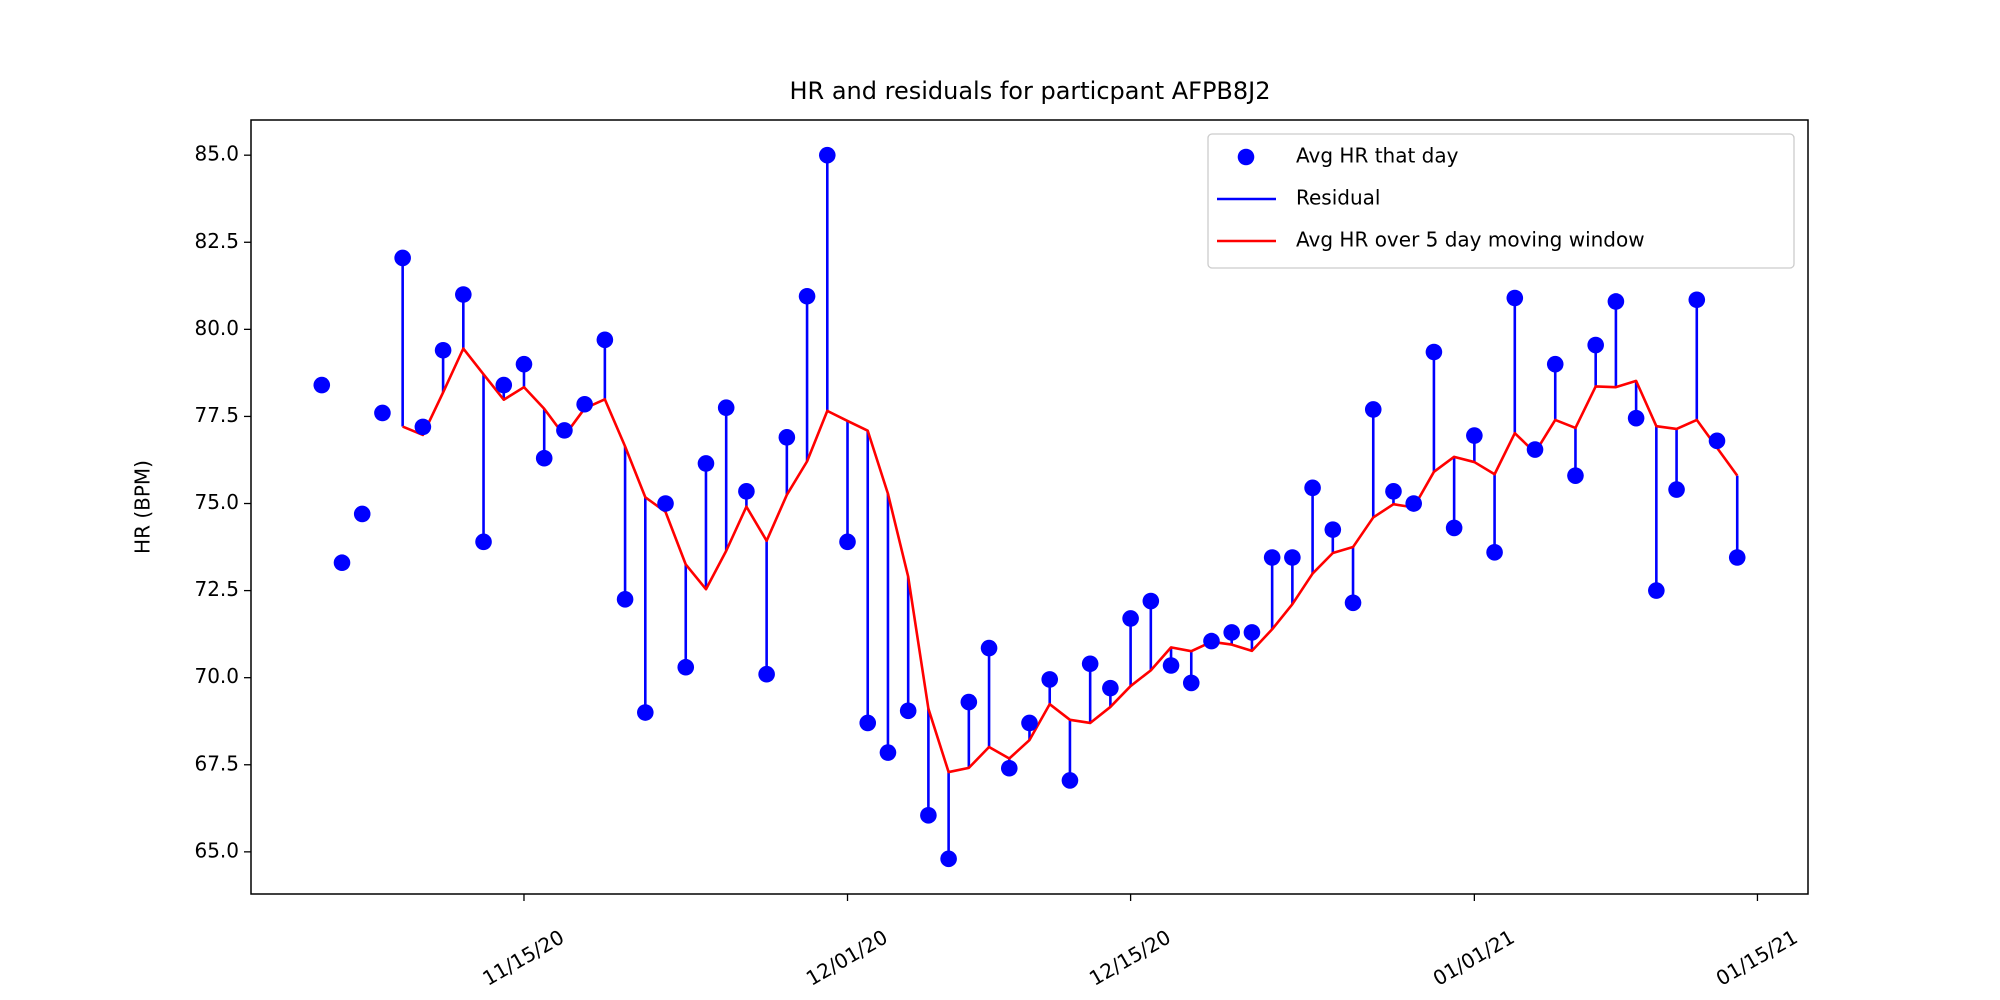  What do you see at coordinates (216, 502) in the screenshot?
I see `y-tick-label: 75.0` at bounding box center [216, 502].